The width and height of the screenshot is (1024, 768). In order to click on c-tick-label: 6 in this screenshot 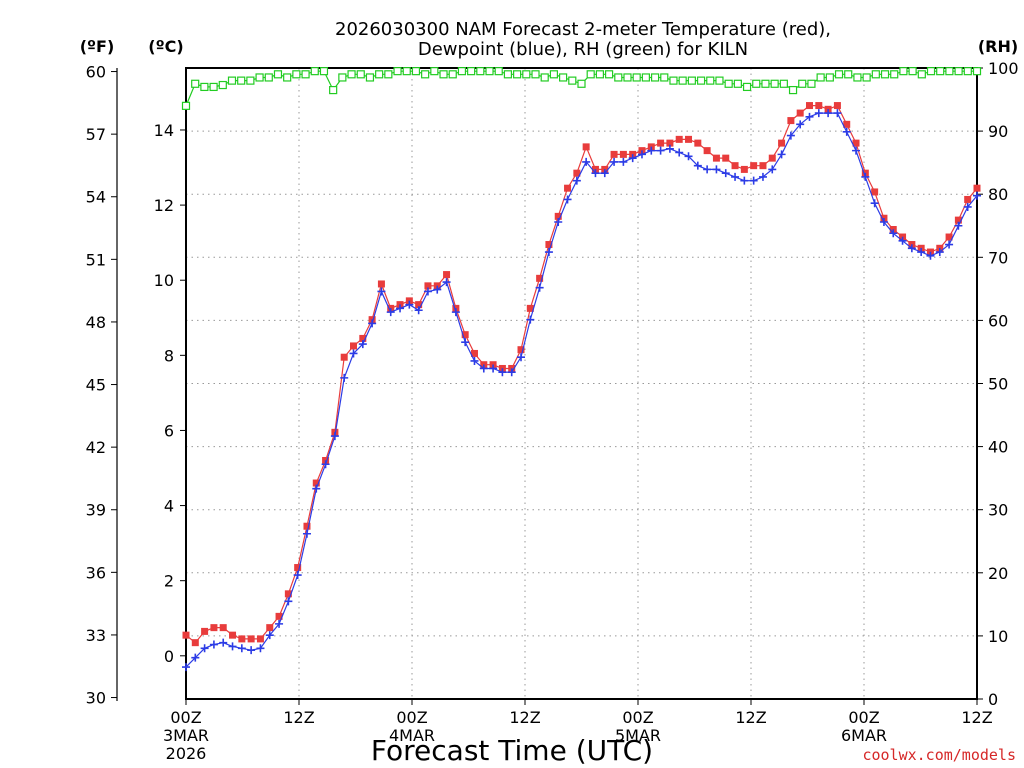, I will do `click(169, 430)`.